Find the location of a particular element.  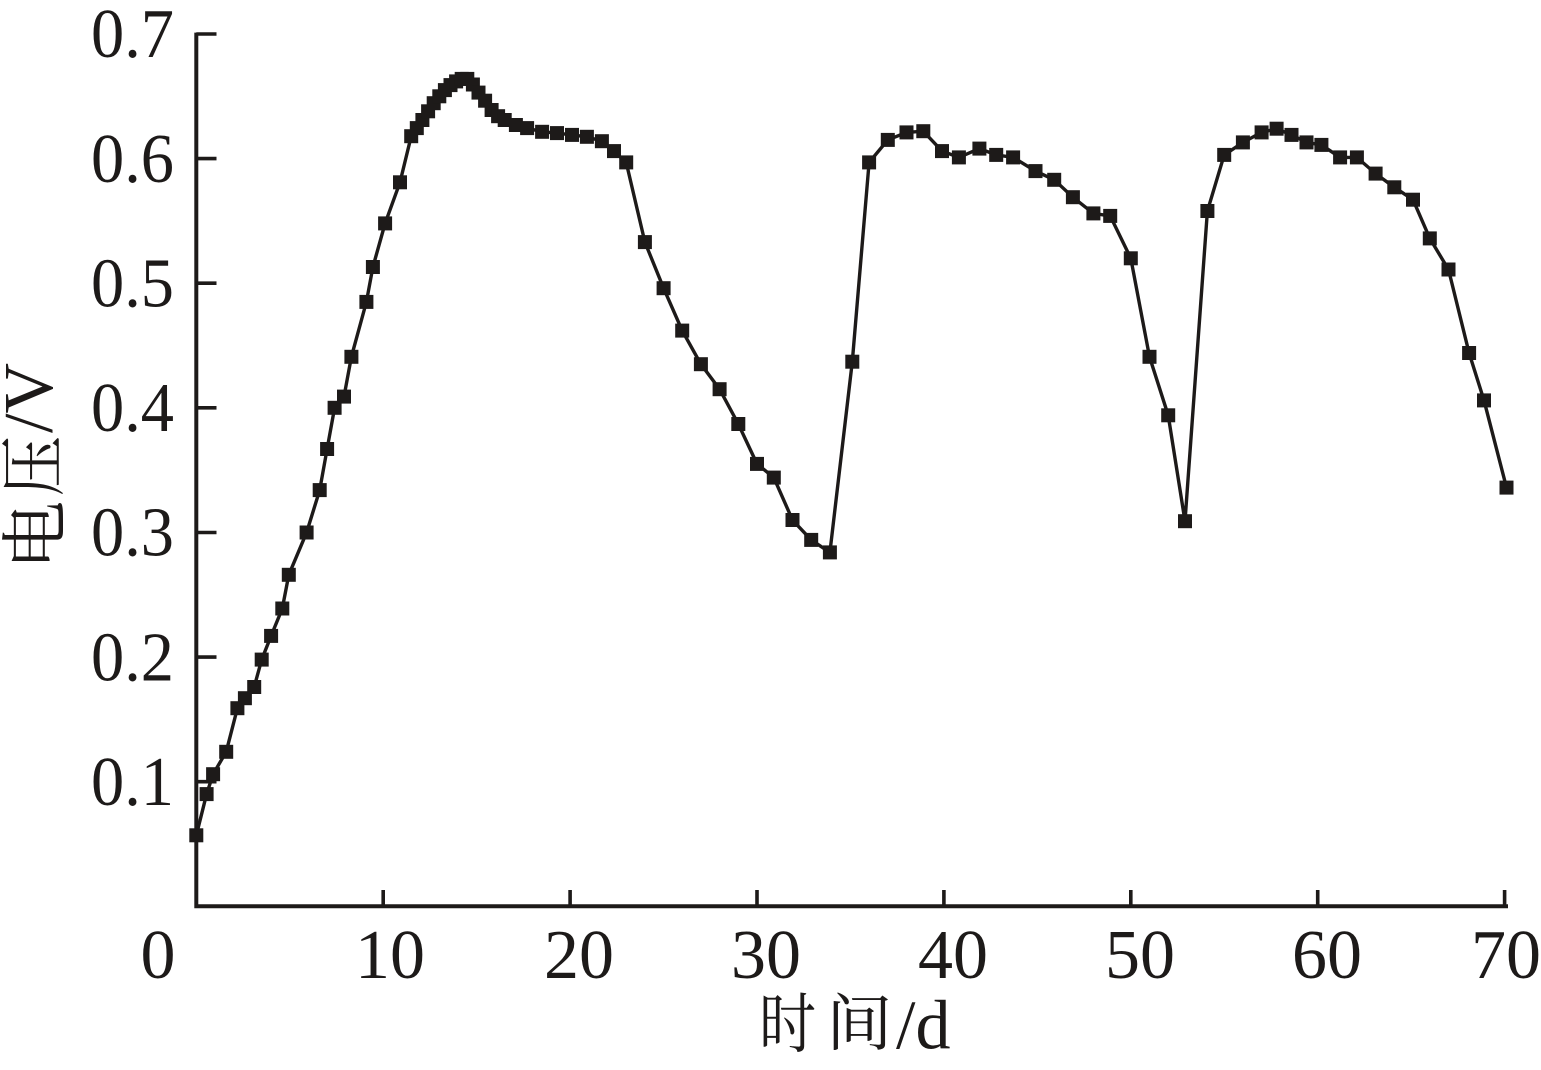

svg-text: 40 is located at coordinates (953, 955).